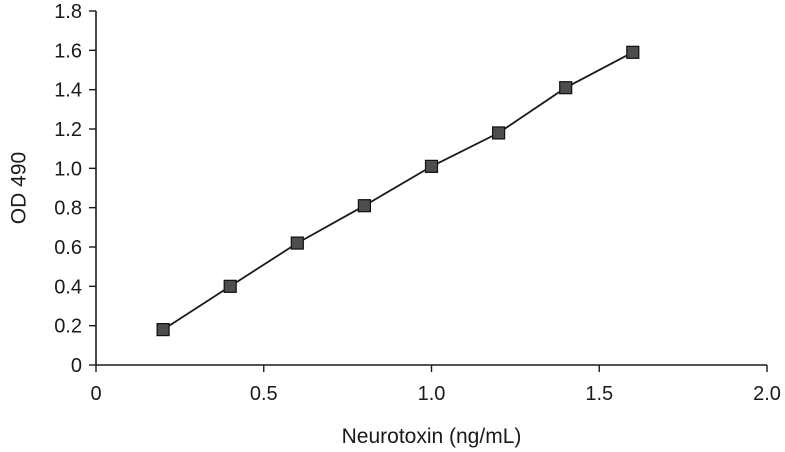  I want to click on y-tick-label: 0, so click(76, 366).